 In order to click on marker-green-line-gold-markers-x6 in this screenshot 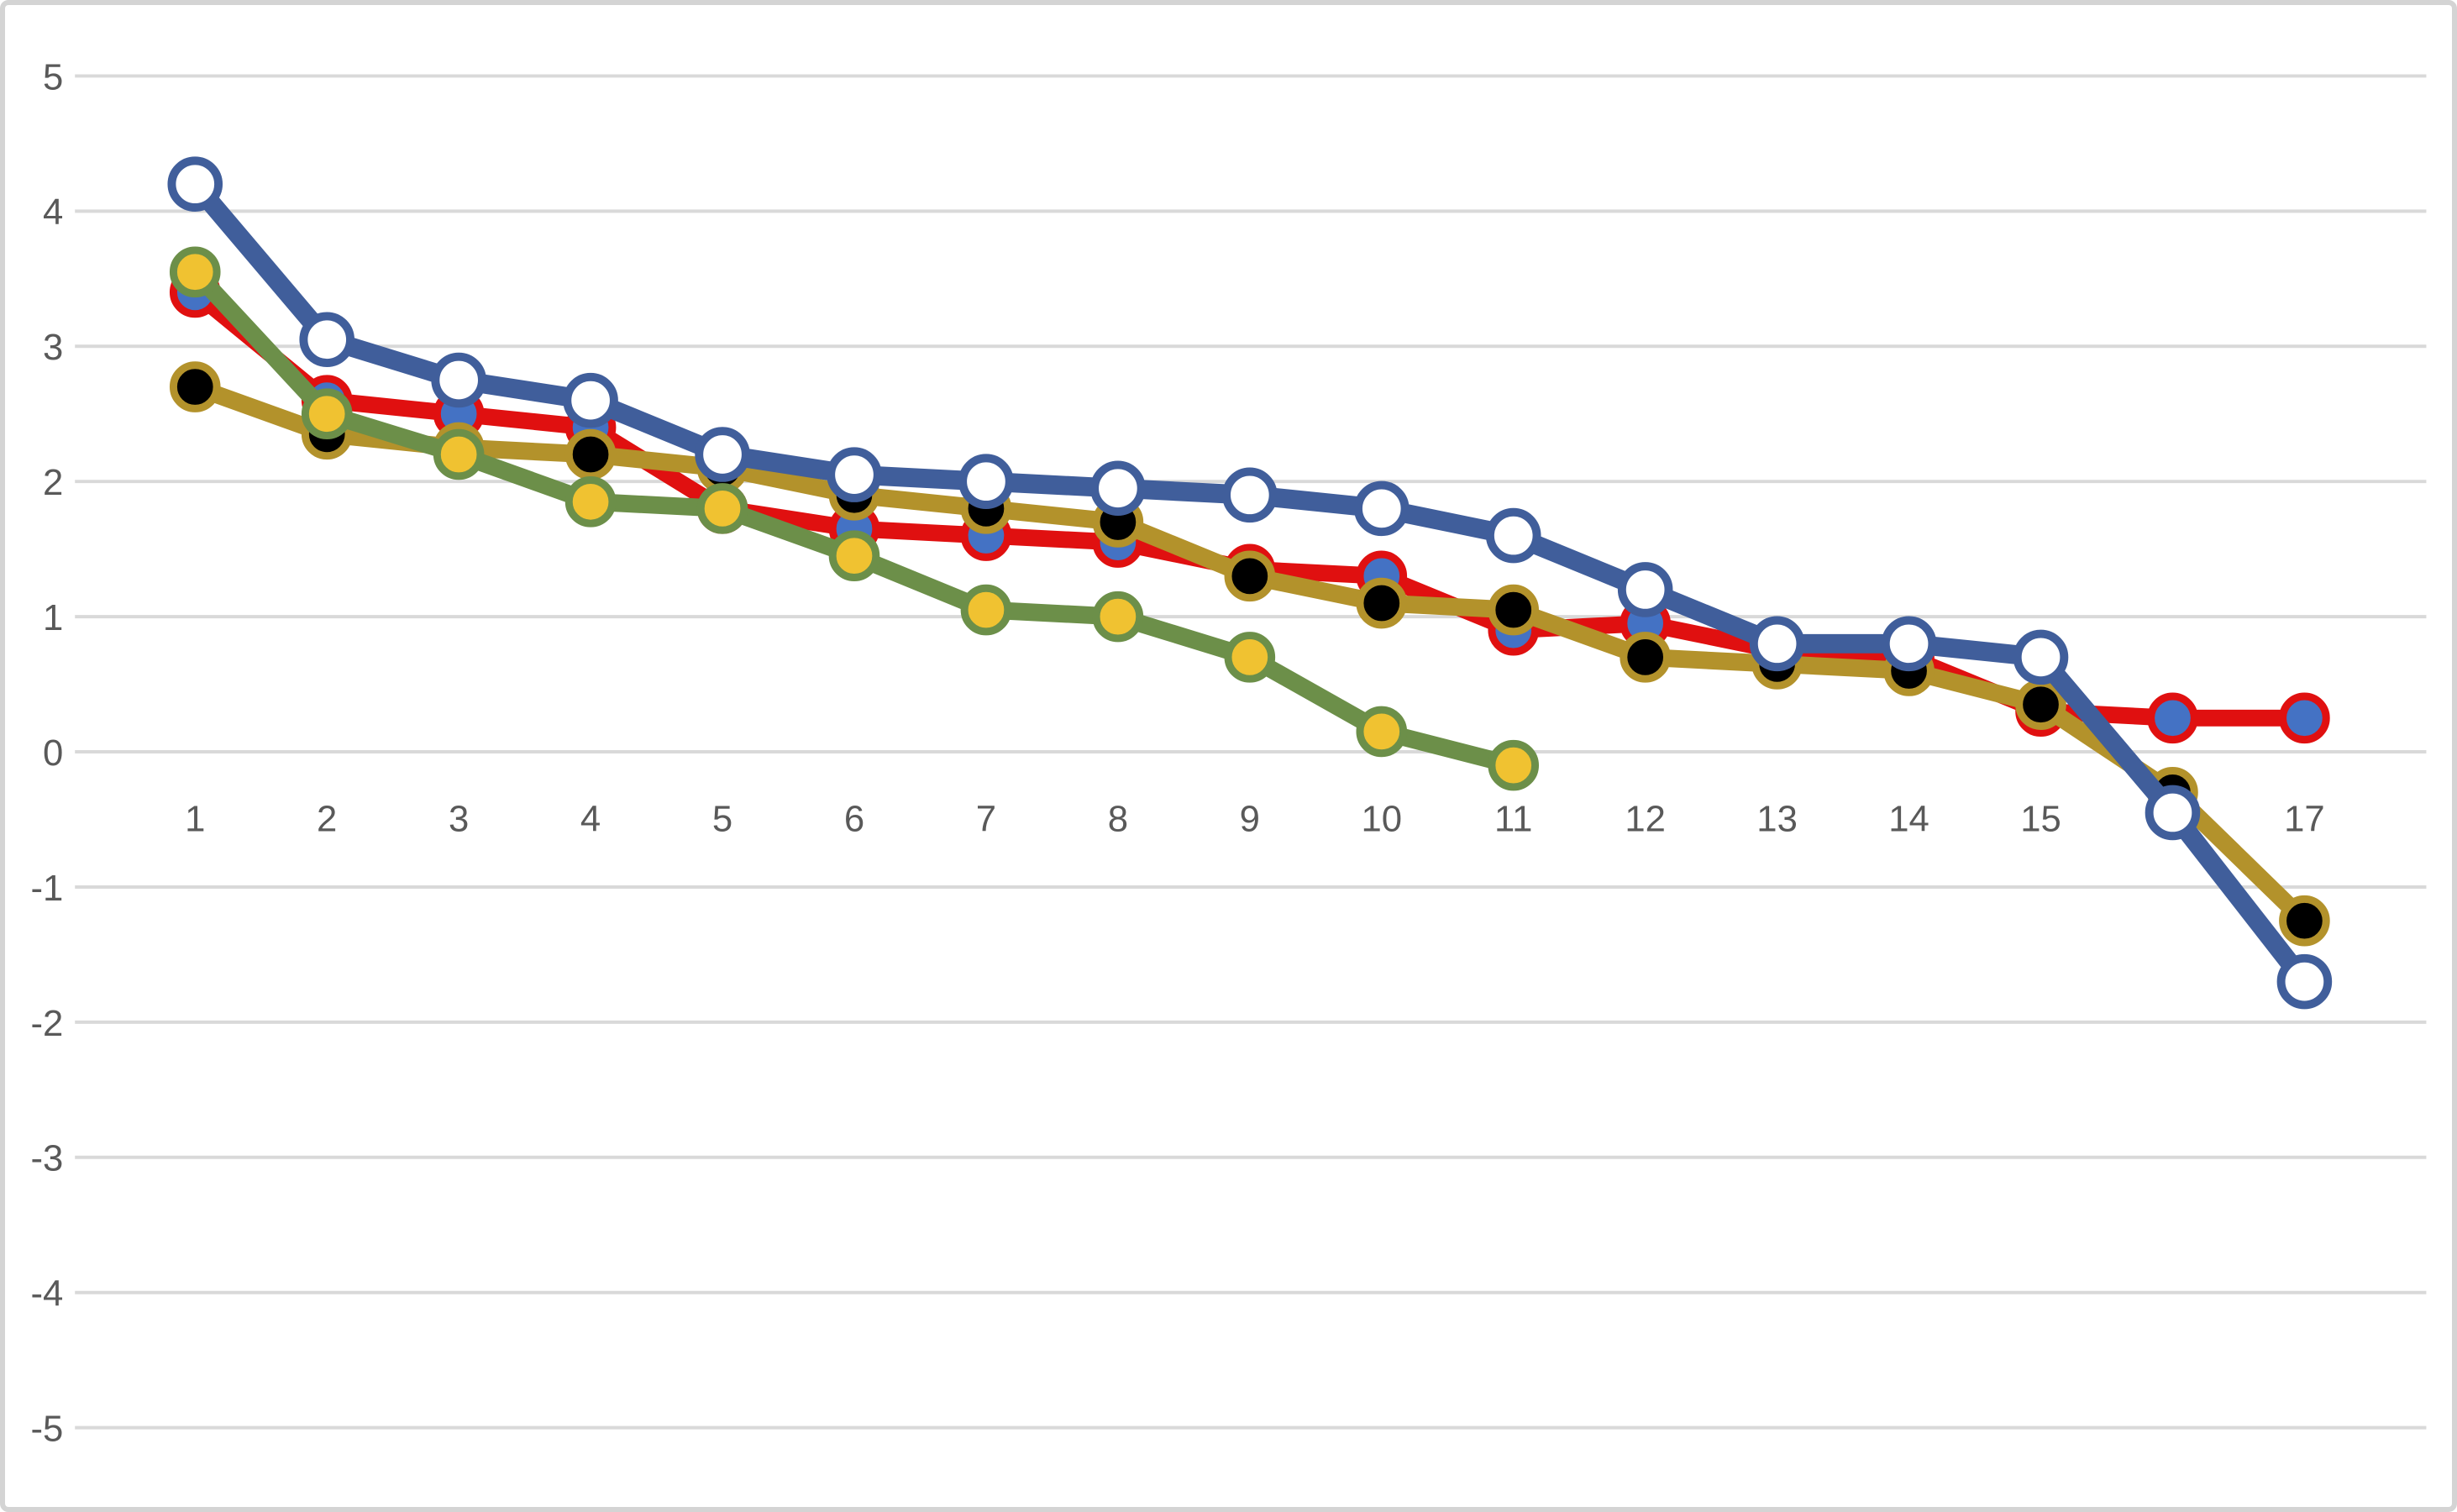, I will do `click(854, 555)`.